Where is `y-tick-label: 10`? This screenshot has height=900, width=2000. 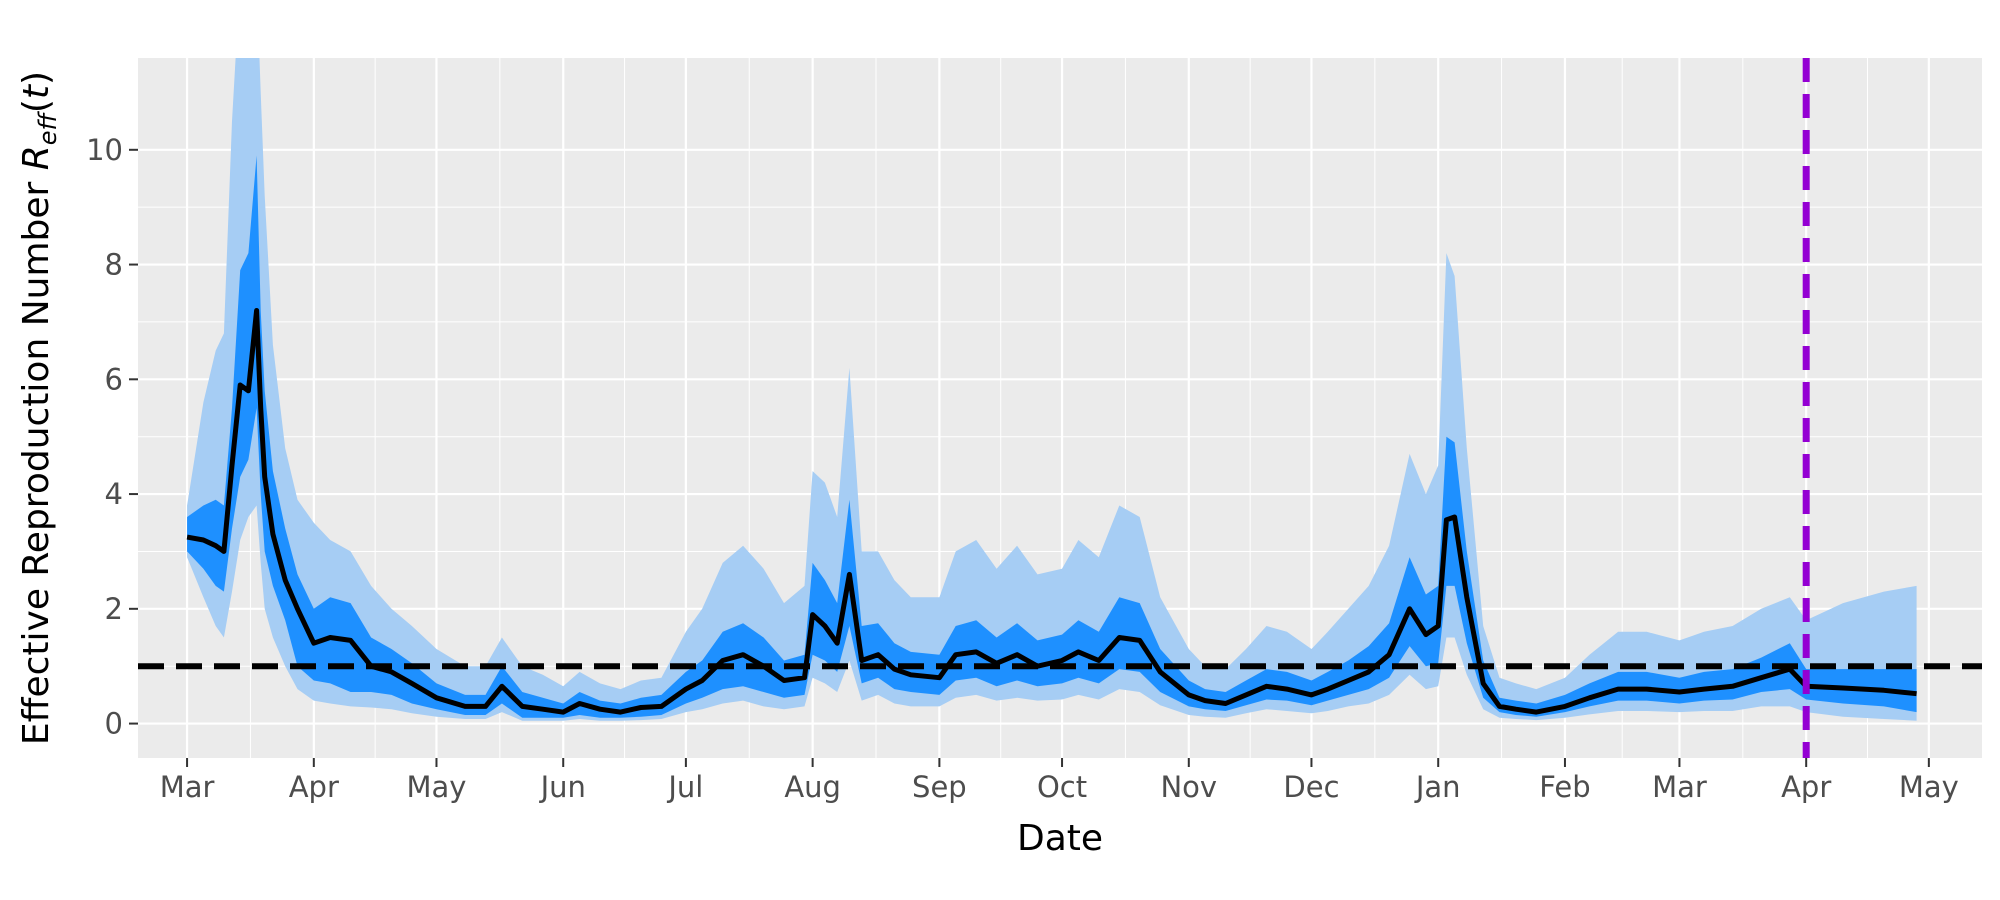
y-tick-label: 10 is located at coordinates (104, 150).